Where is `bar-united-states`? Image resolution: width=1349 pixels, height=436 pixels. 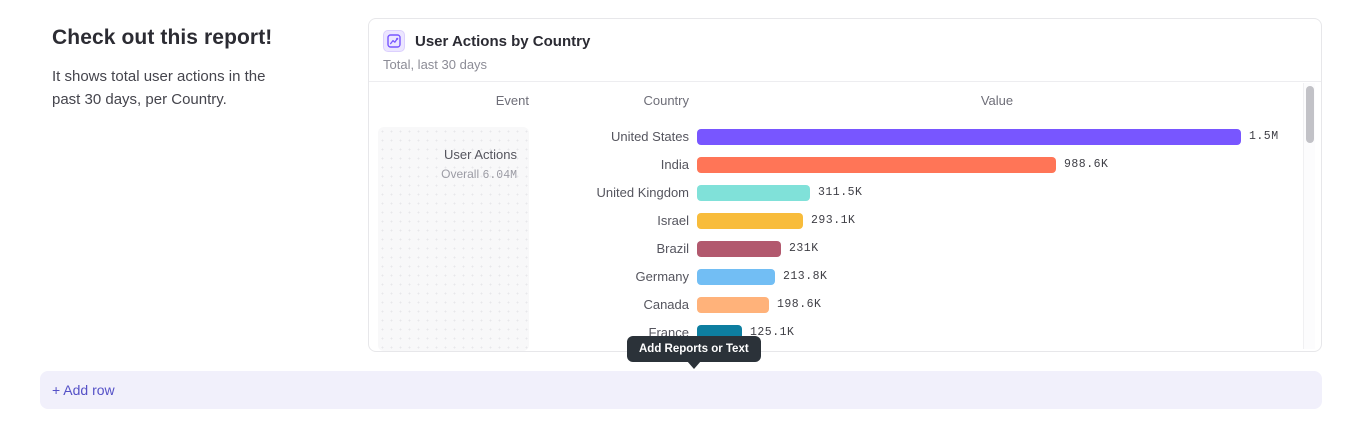 bar-united-states is located at coordinates (969, 137).